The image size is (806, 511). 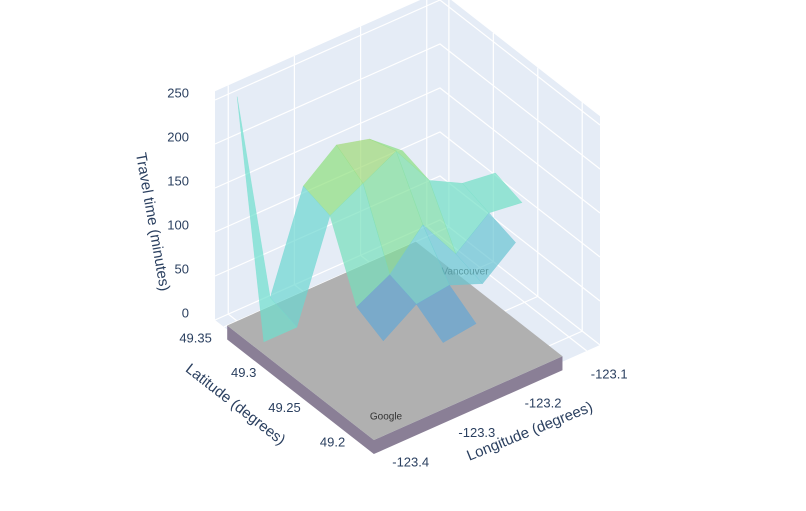 I want to click on map-edge, so click(x=395, y=390).